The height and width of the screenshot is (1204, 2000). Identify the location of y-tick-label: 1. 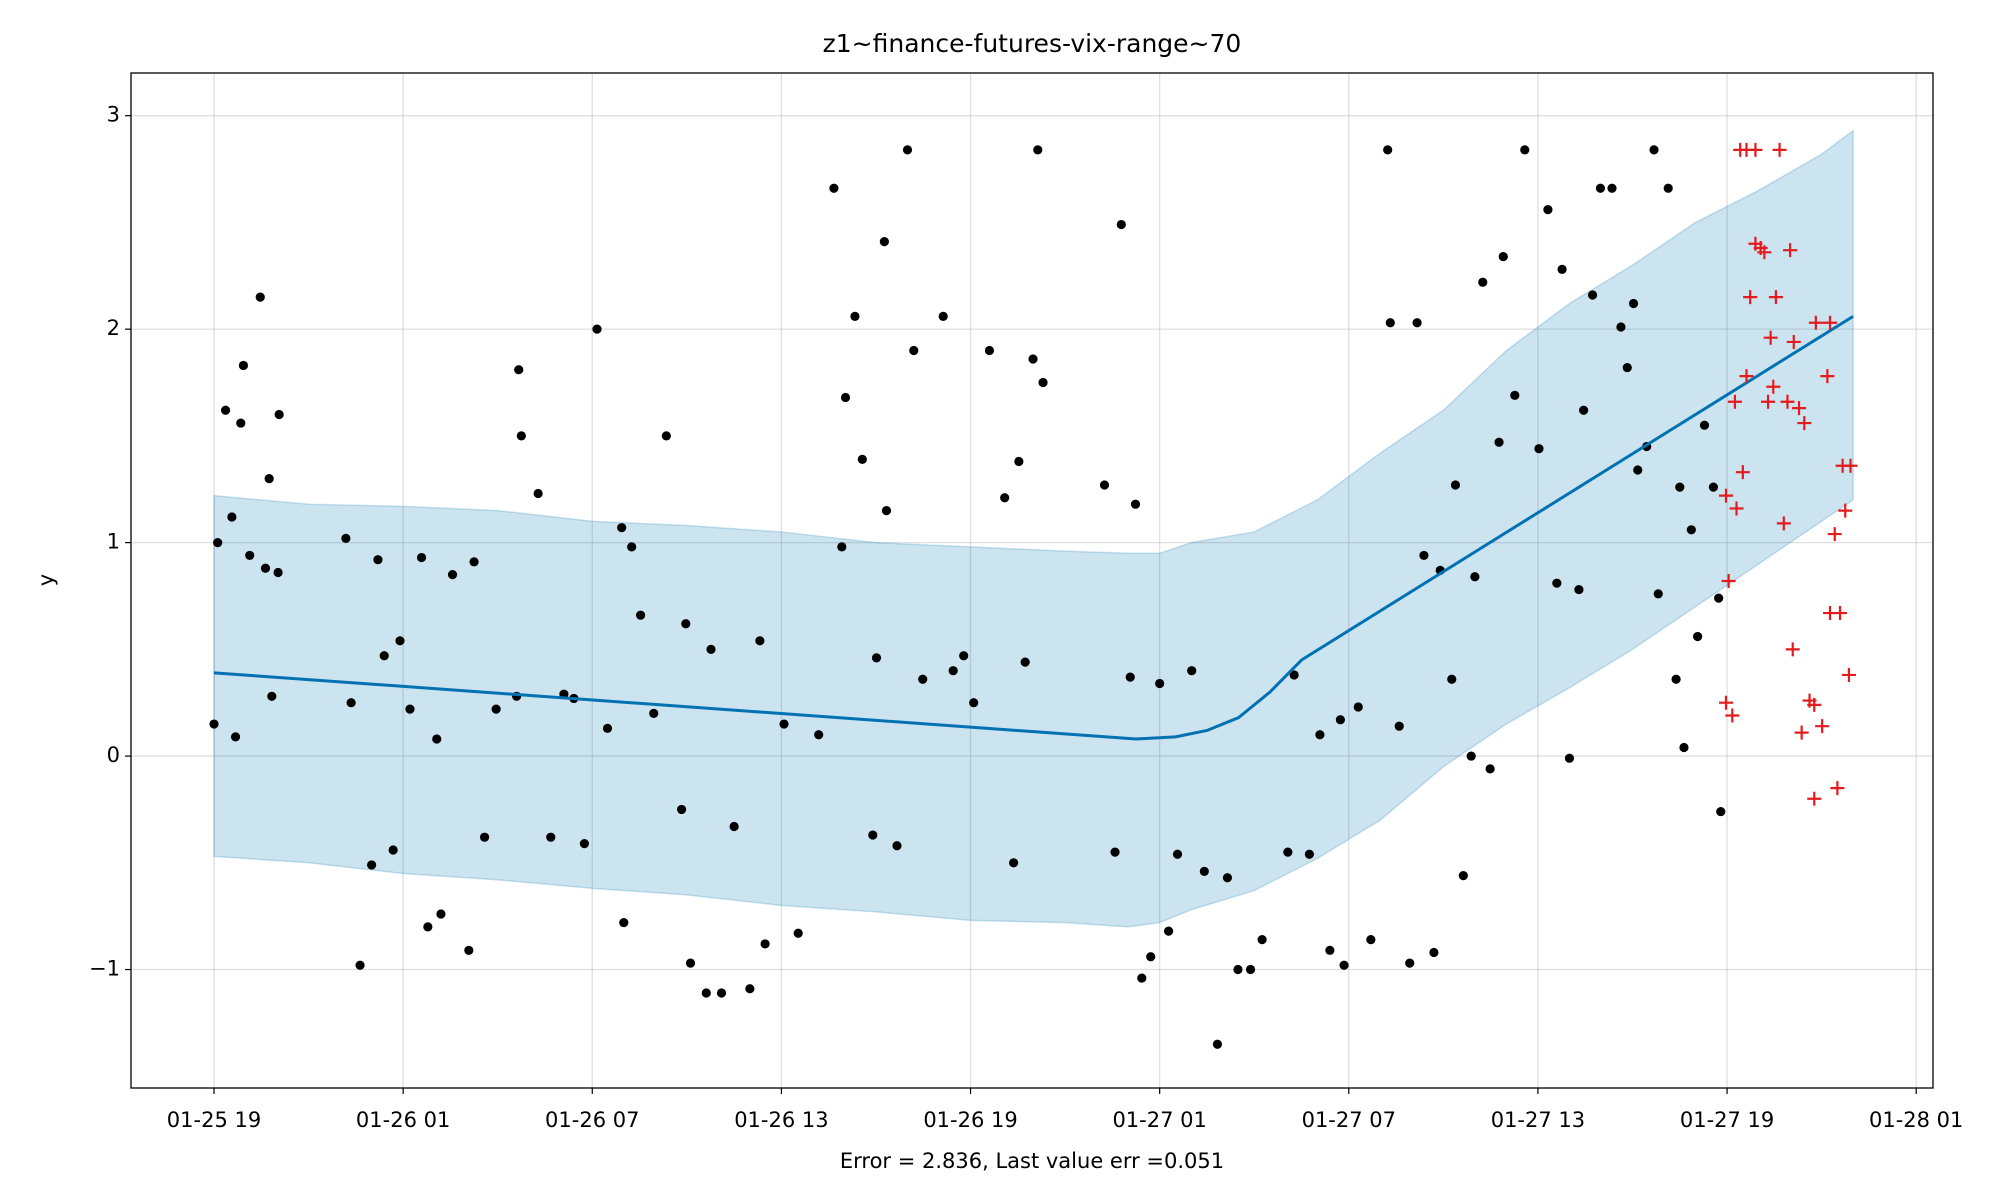
(113, 542).